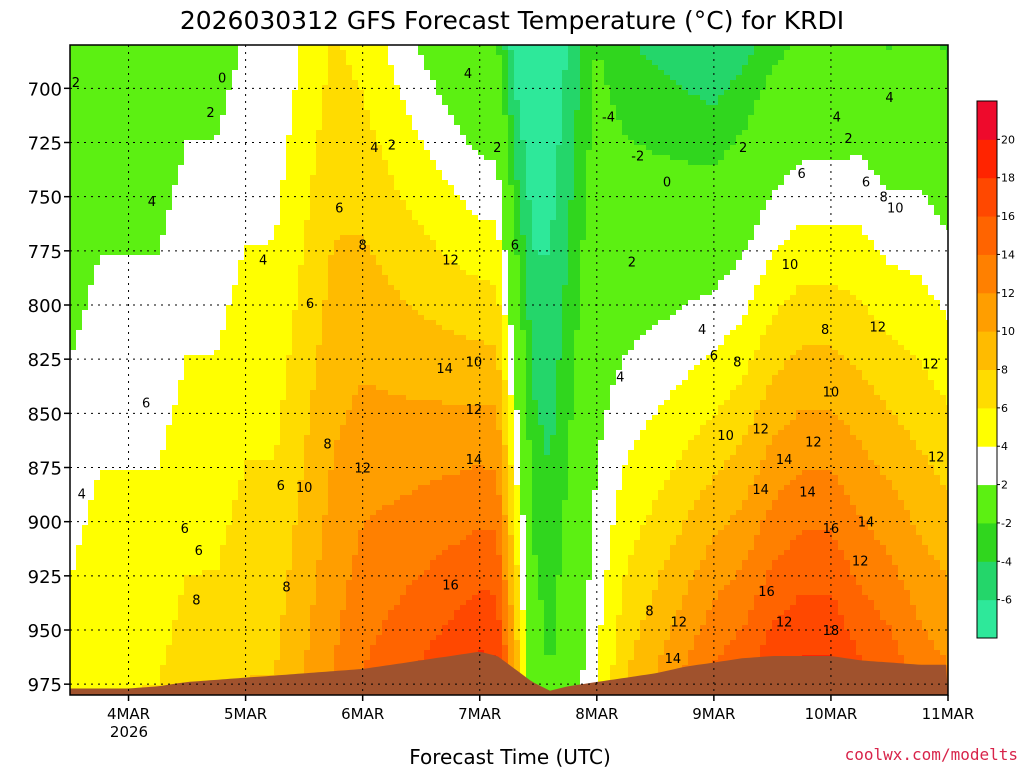  What do you see at coordinates (848, 139) in the screenshot?
I see `contour-label: 2` at bounding box center [848, 139].